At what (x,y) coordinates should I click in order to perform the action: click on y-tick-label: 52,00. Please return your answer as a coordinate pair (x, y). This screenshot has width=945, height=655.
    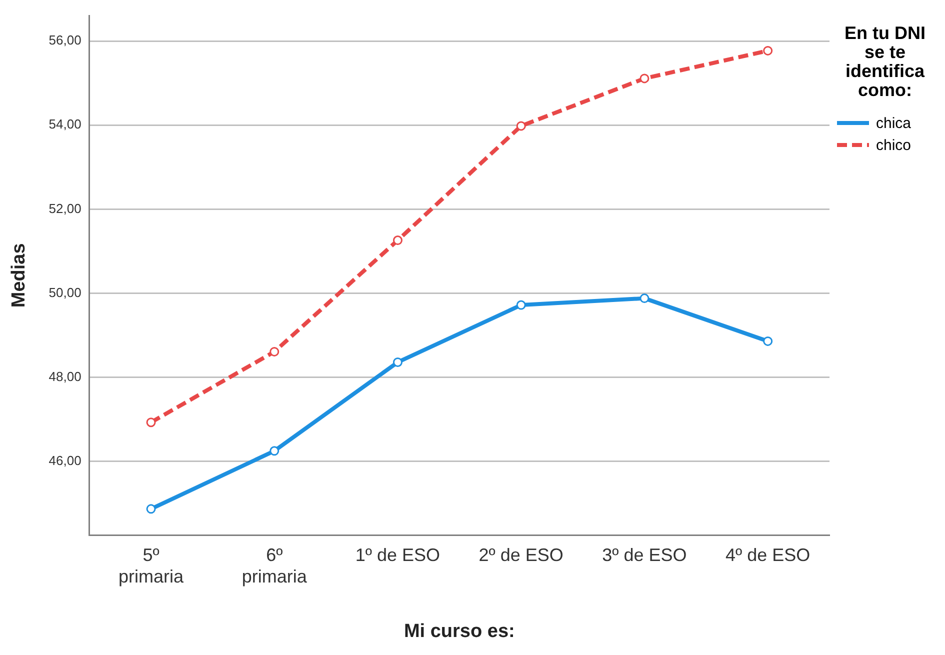
    Looking at the image, I should click on (65, 208).